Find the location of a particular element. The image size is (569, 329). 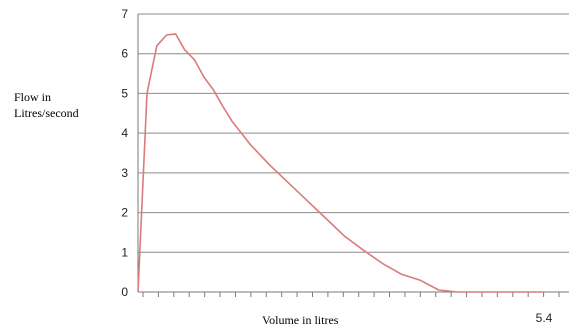

x-tick-marks is located at coordinates (351, 294).